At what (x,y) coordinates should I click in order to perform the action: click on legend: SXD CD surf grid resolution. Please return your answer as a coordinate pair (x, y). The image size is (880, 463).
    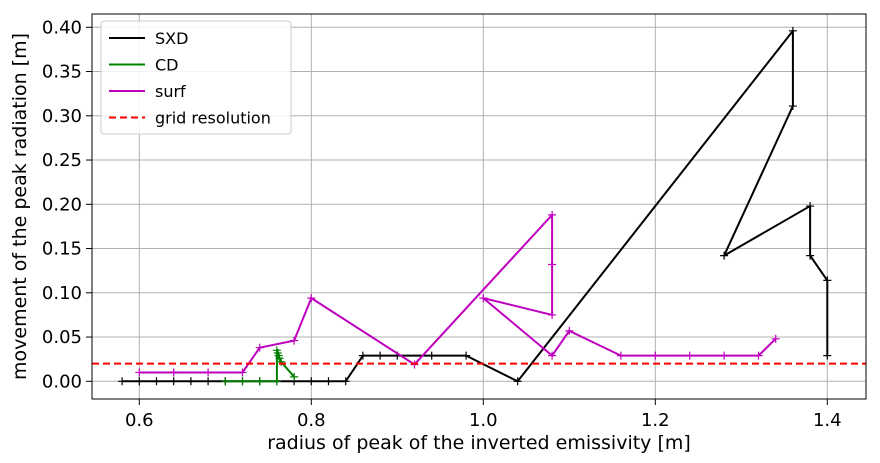
    Looking at the image, I should click on (196, 77).